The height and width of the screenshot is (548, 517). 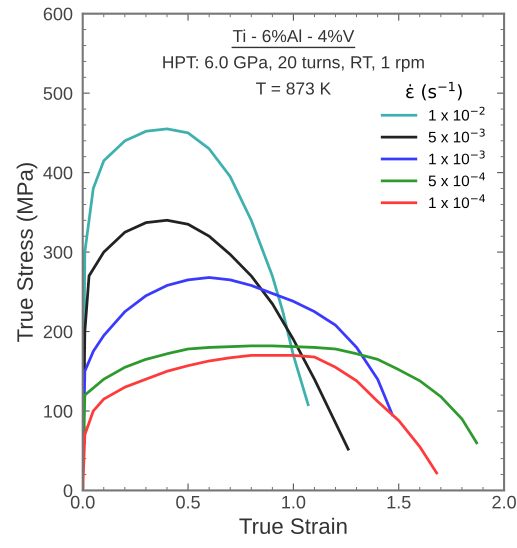 What do you see at coordinates (82, 502) in the screenshot?
I see `x-tick-label: 0.0` at bounding box center [82, 502].